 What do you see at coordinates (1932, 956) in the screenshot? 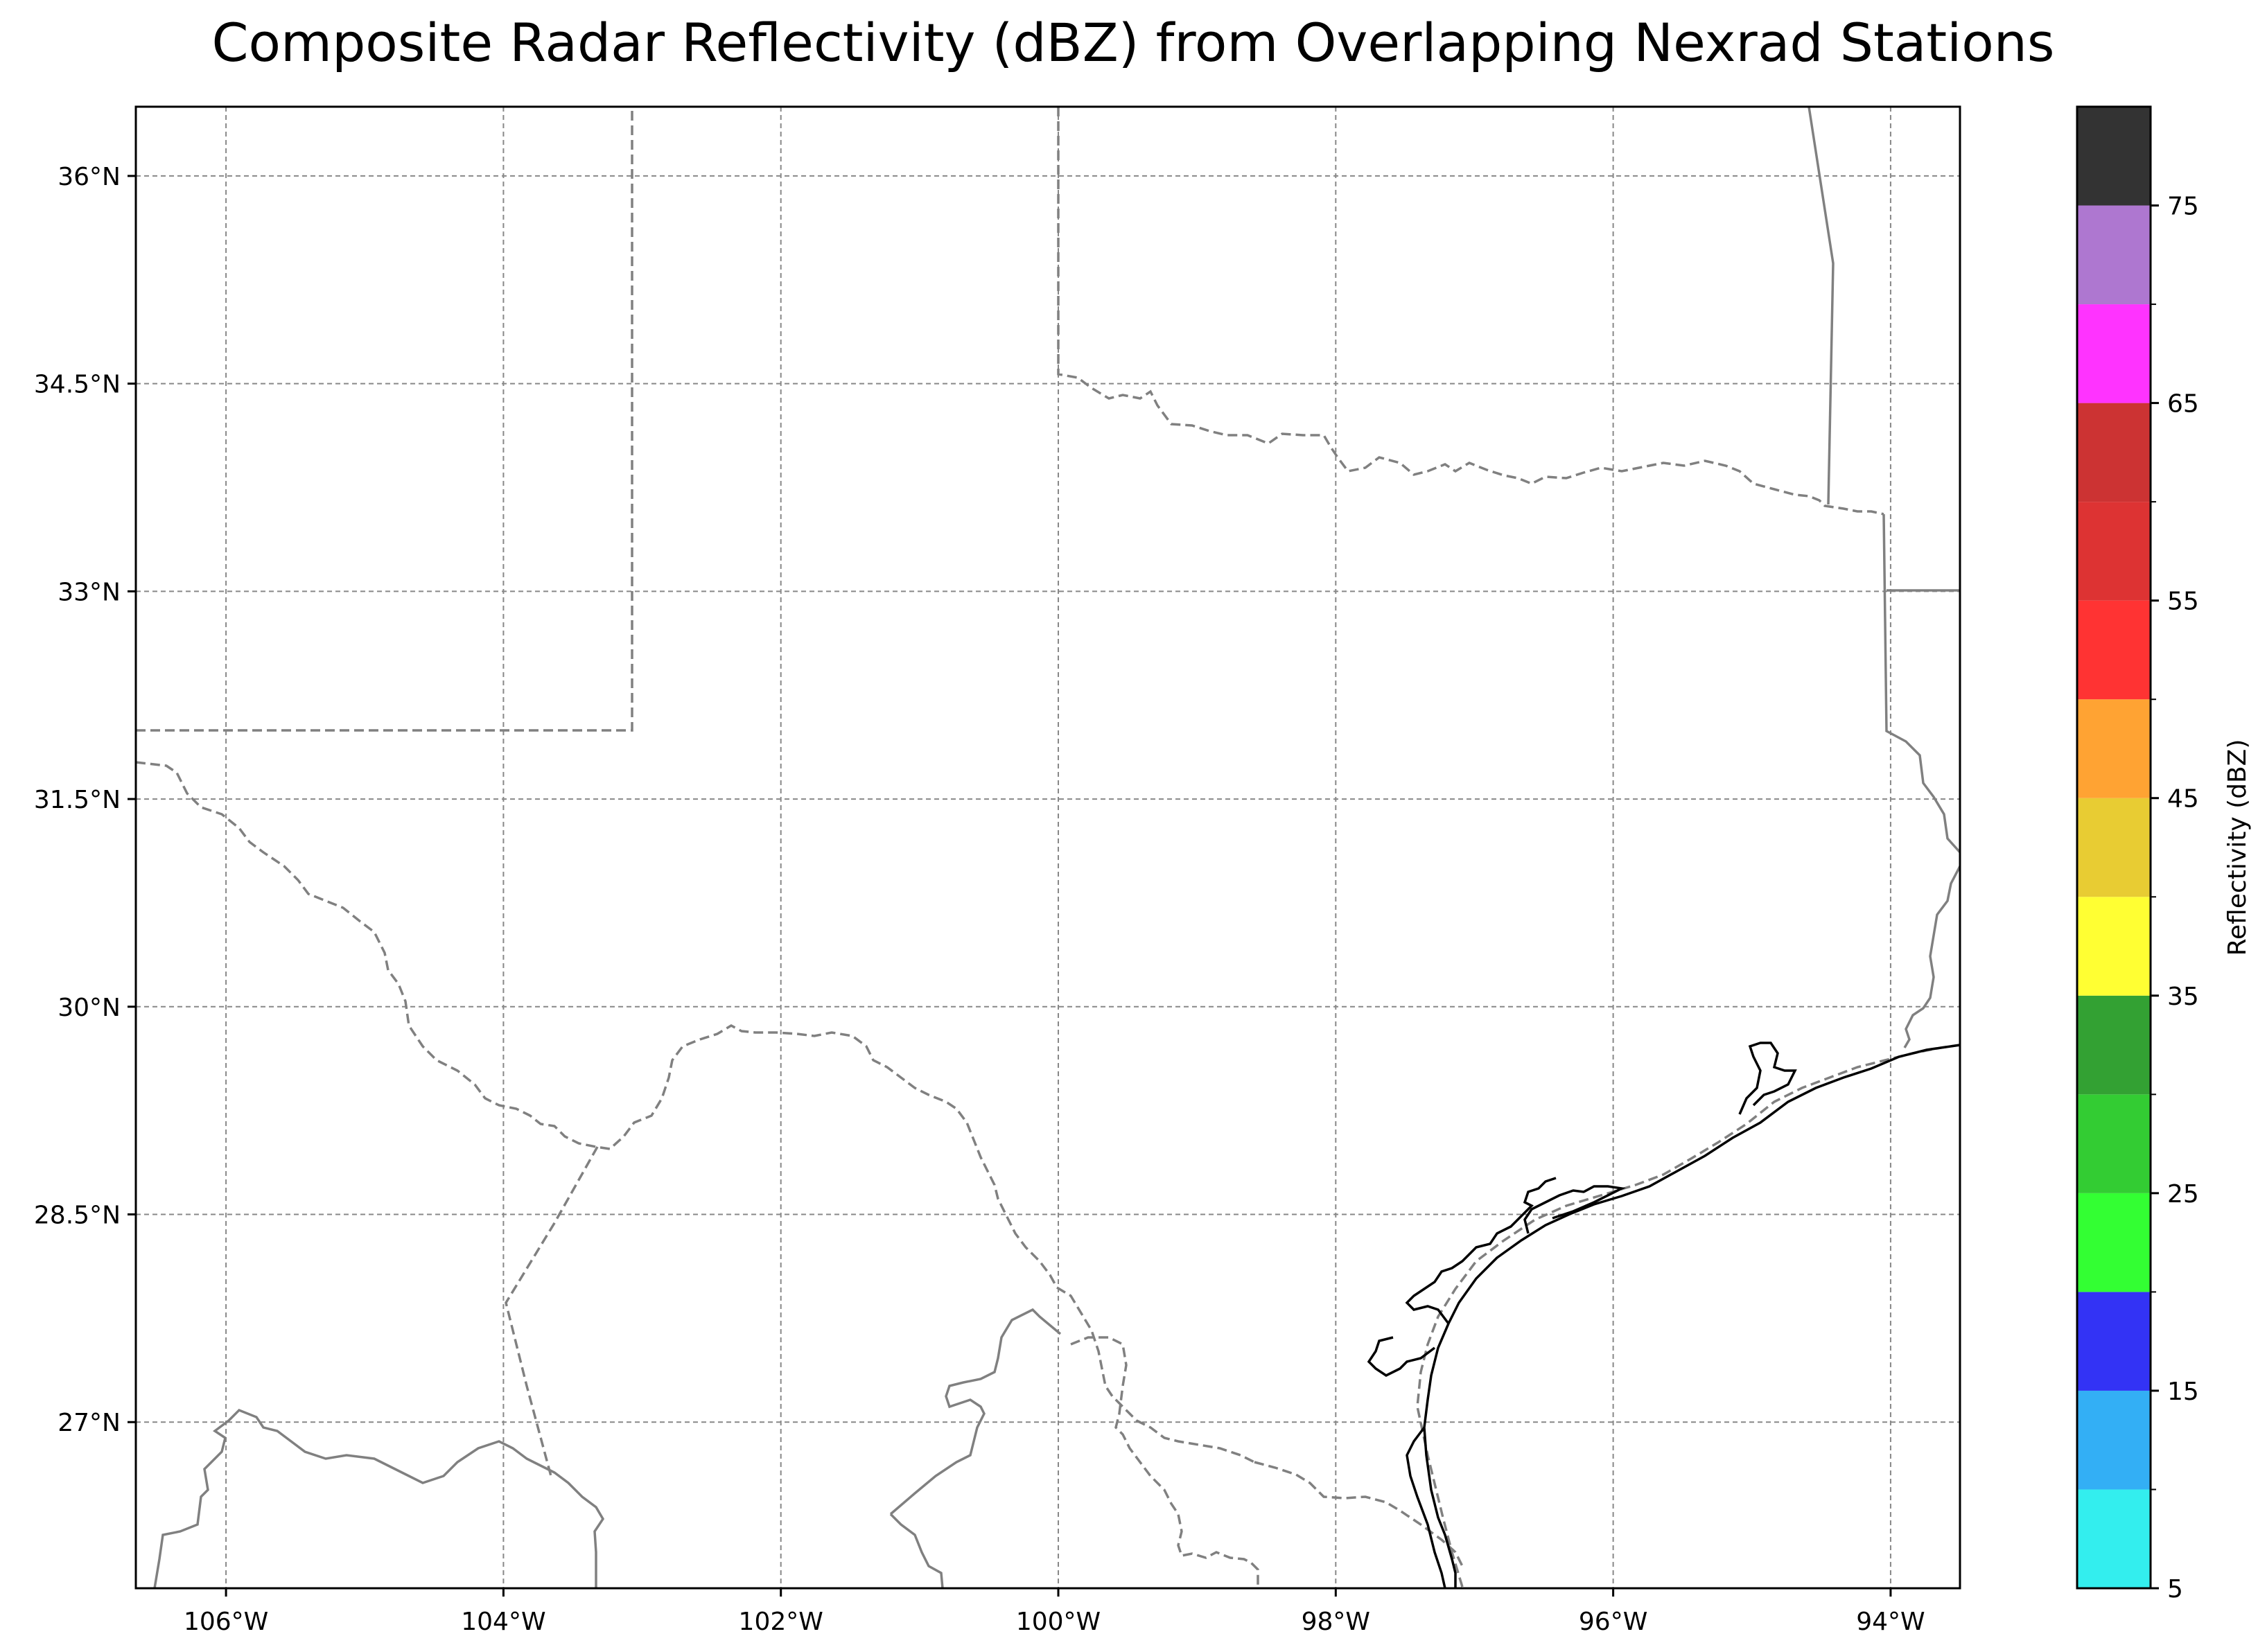
I see `louisiana-border-lower` at bounding box center [1932, 956].